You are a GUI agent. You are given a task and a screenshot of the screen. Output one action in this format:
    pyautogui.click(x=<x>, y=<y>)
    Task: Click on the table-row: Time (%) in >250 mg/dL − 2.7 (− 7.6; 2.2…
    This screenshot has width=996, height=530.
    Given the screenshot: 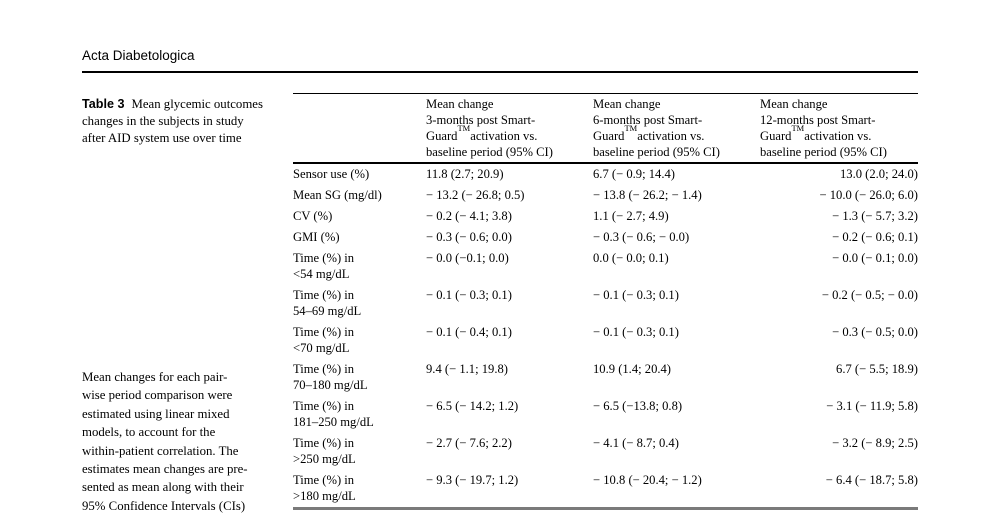 What is the action you would take?
    pyautogui.click(x=605, y=451)
    